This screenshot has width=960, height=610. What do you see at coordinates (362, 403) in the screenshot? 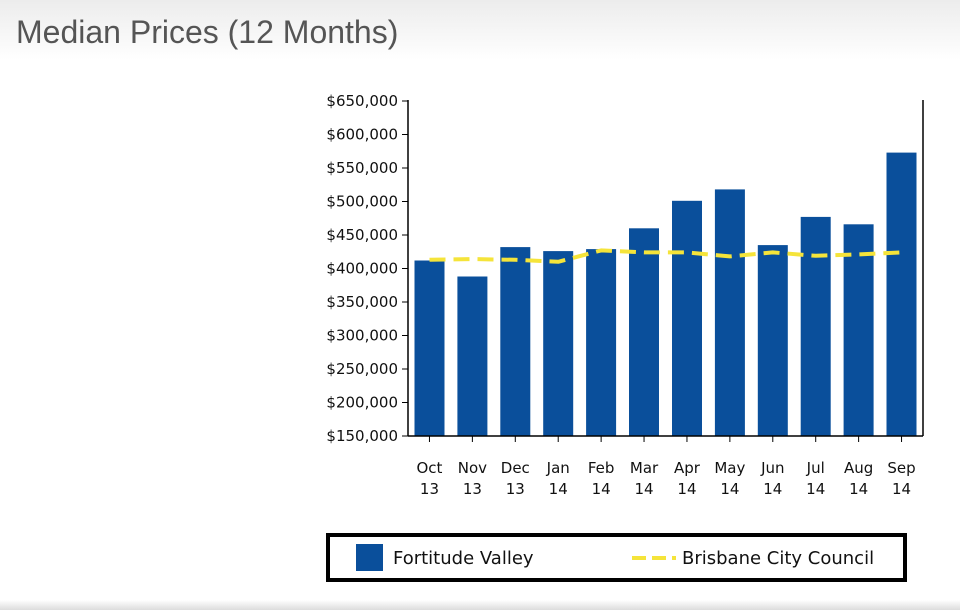
I see `y-tick-label: $200,000` at bounding box center [362, 403].